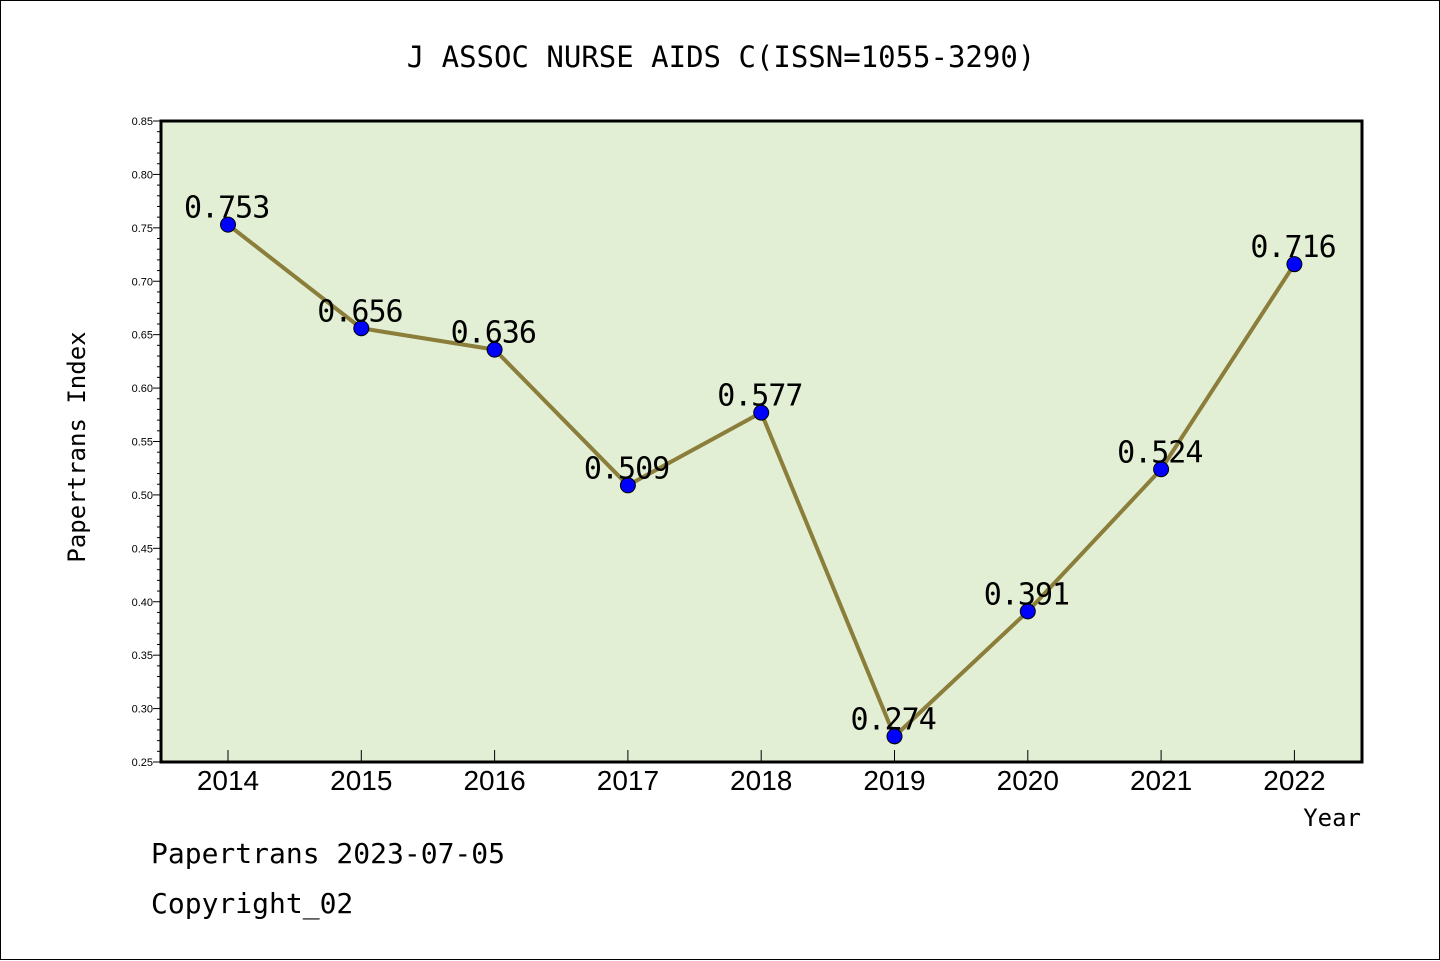  What do you see at coordinates (142, 549) in the screenshot?
I see `y-tick-label: 0.45` at bounding box center [142, 549].